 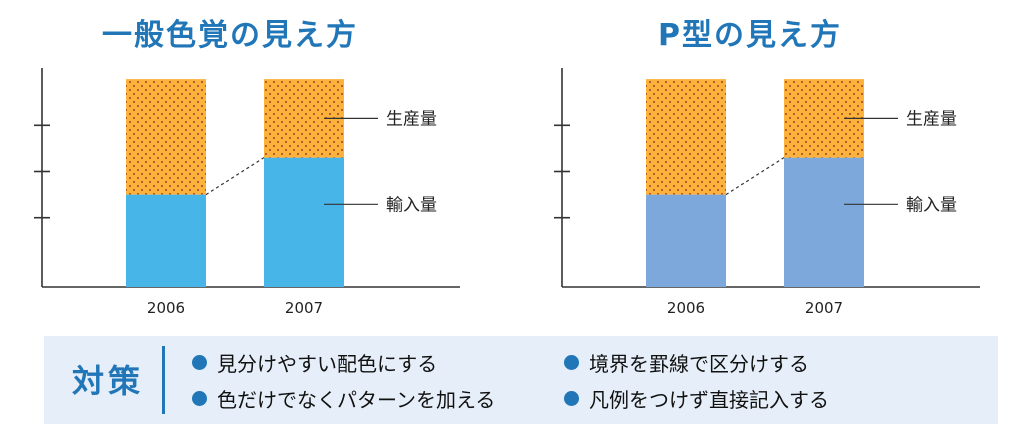 I want to click on chart-title: P型の見え方, so click(x=750, y=35).